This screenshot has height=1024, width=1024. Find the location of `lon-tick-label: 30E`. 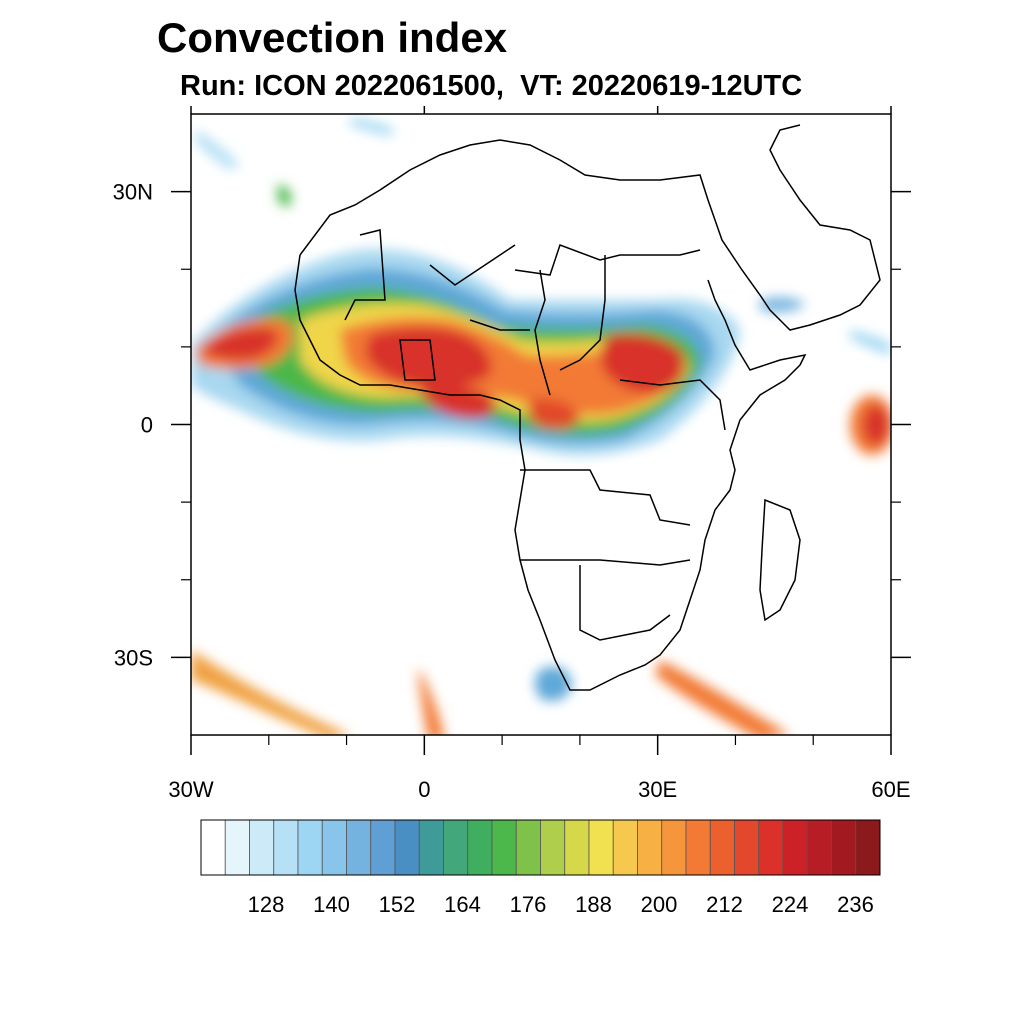

lon-tick-label: 30E is located at coordinates (657, 789).